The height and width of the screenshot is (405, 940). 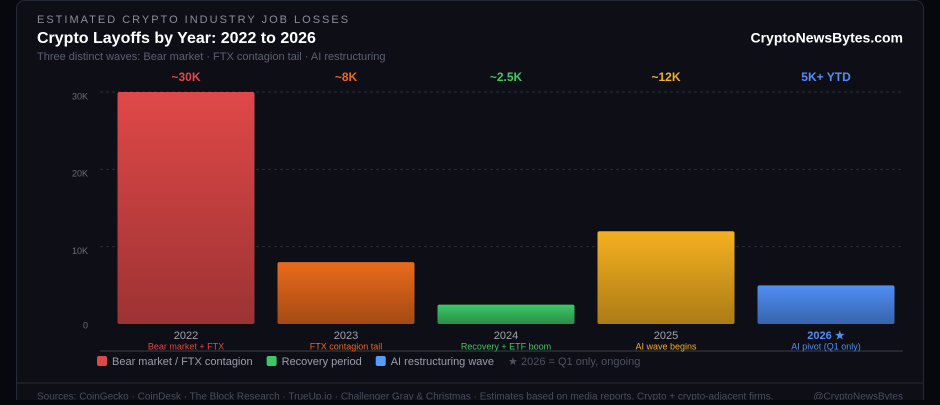 I want to click on legend-label: Recovery period, so click(x=322, y=362).